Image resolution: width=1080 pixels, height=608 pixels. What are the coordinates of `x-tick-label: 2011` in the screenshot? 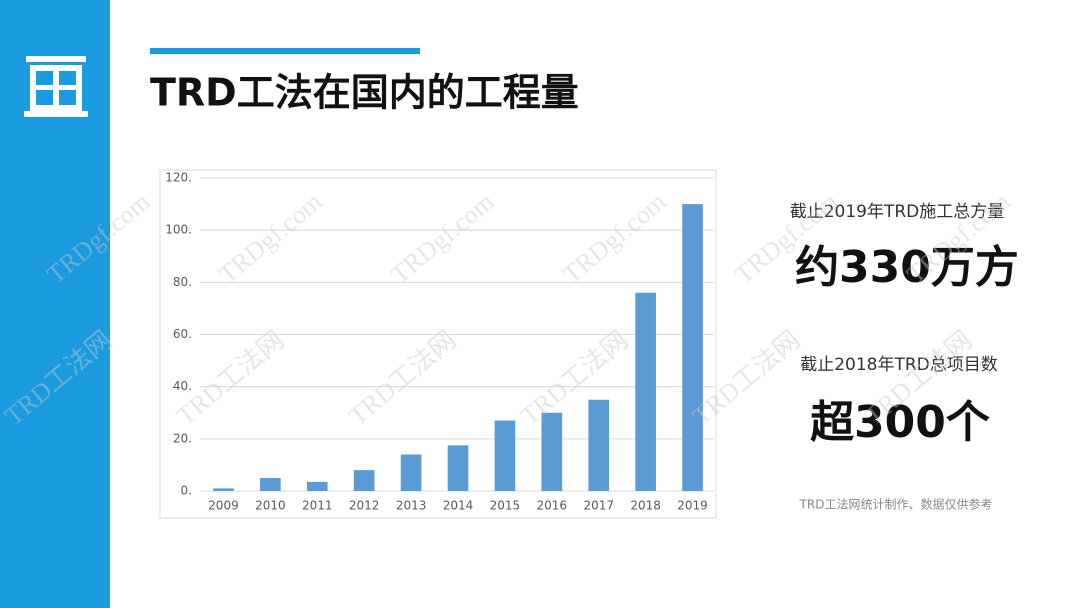 It's located at (317, 506).